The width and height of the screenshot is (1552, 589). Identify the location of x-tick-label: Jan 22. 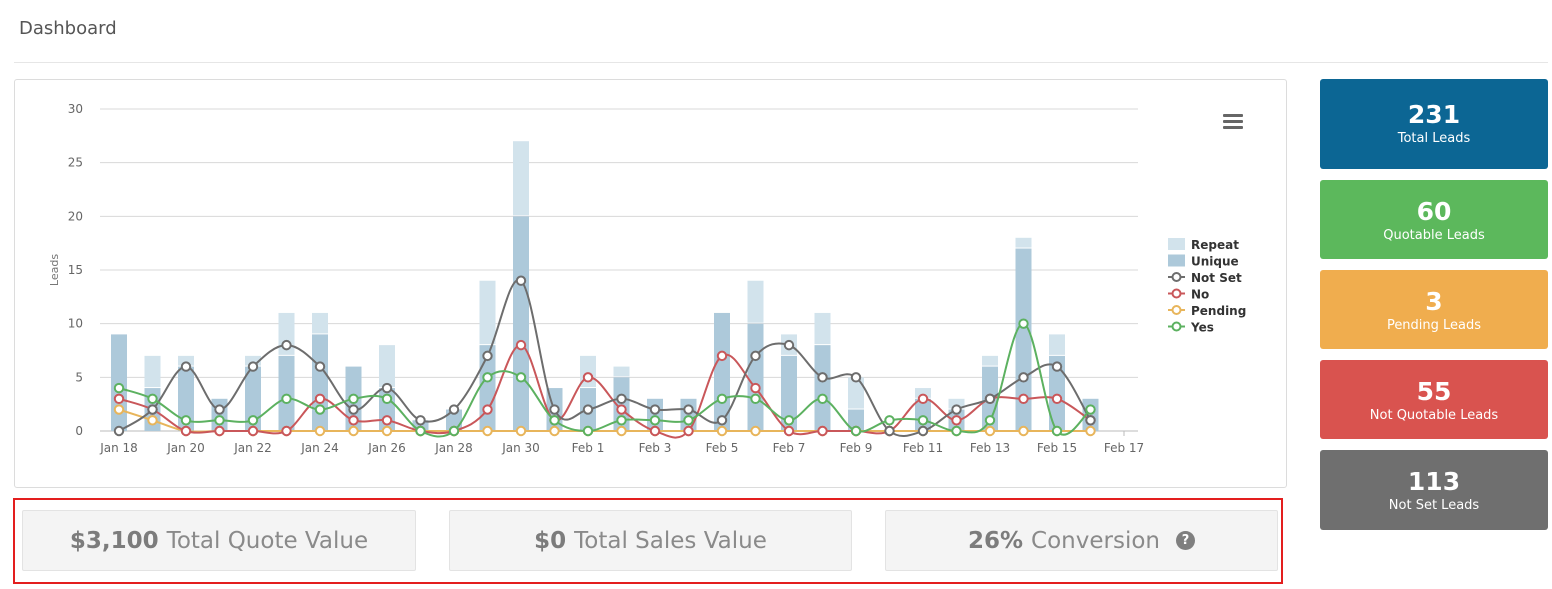
(252, 448).